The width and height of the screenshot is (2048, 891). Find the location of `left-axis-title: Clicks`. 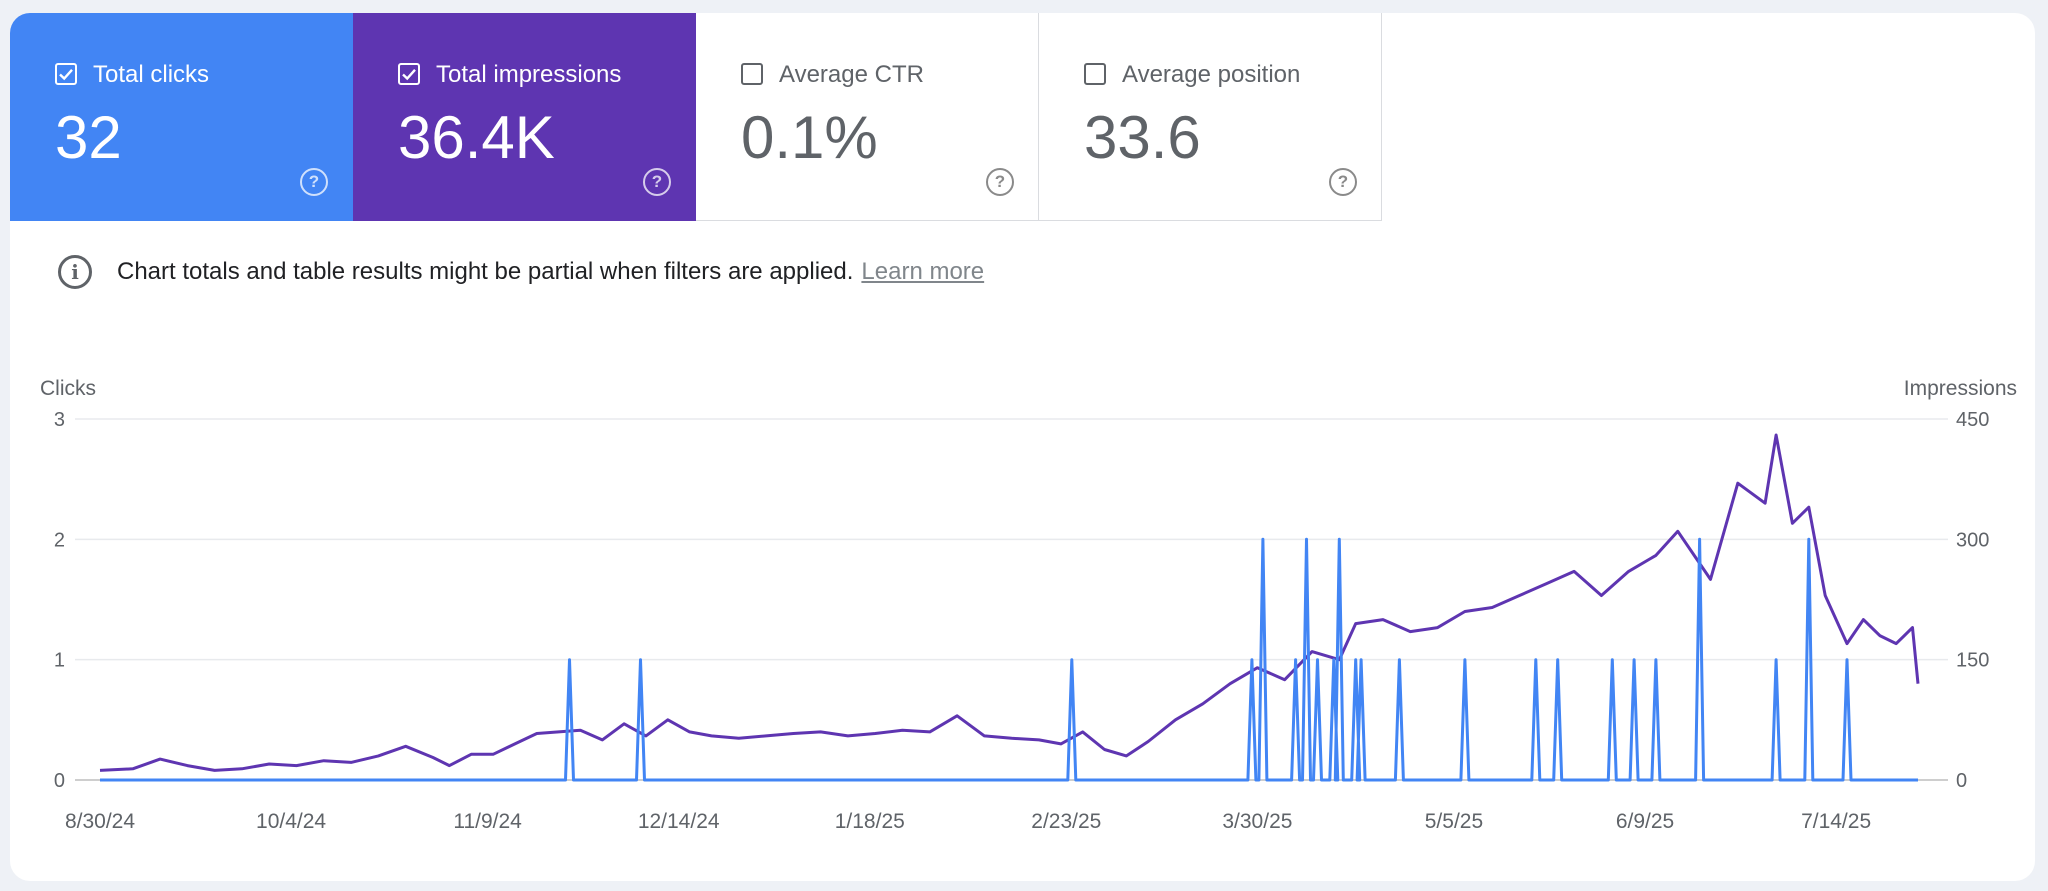

left-axis-title: Clicks is located at coordinates (68, 388).